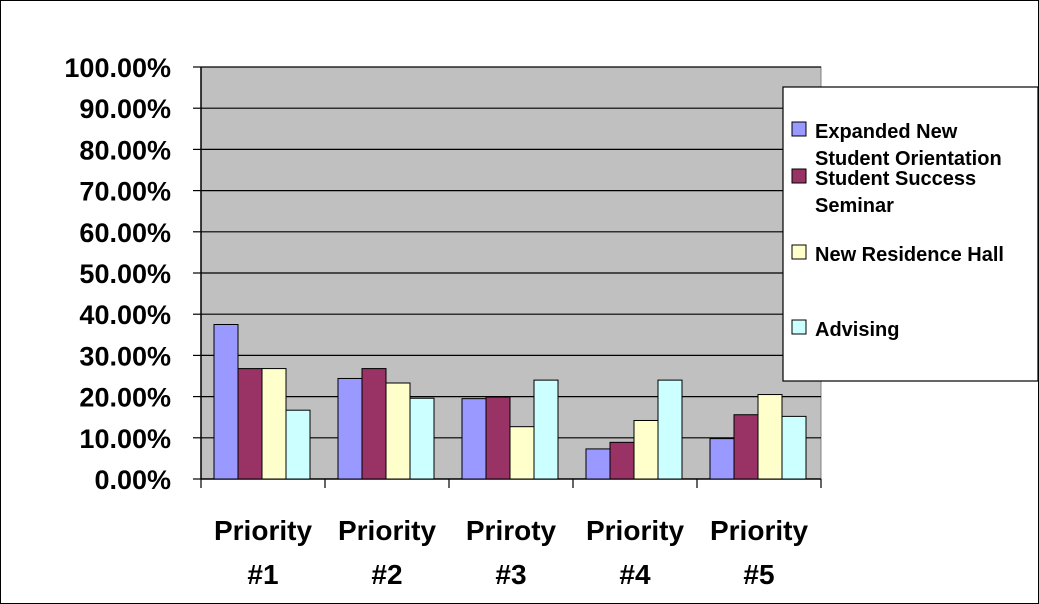 The height and width of the screenshot is (604, 1039). What do you see at coordinates (854, 206) in the screenshot?
I see `legend-label: Seminar` at bounding box center [854, 206].